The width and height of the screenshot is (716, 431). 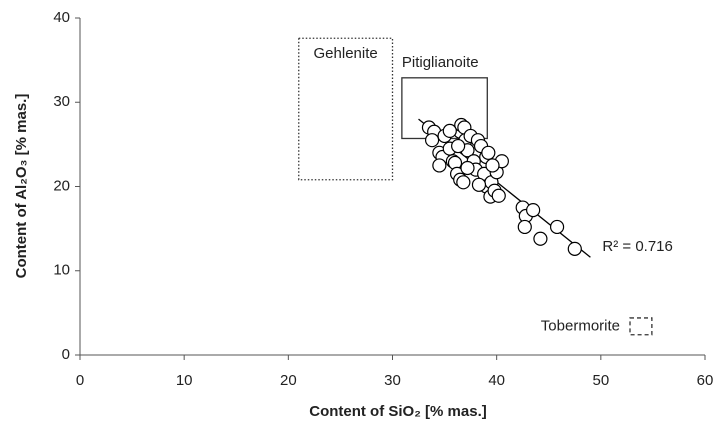 What do you see at coordinates (346, 53) in the screenshot?
I see `region-label: Gehlenite` at bounding box center [346, 53].